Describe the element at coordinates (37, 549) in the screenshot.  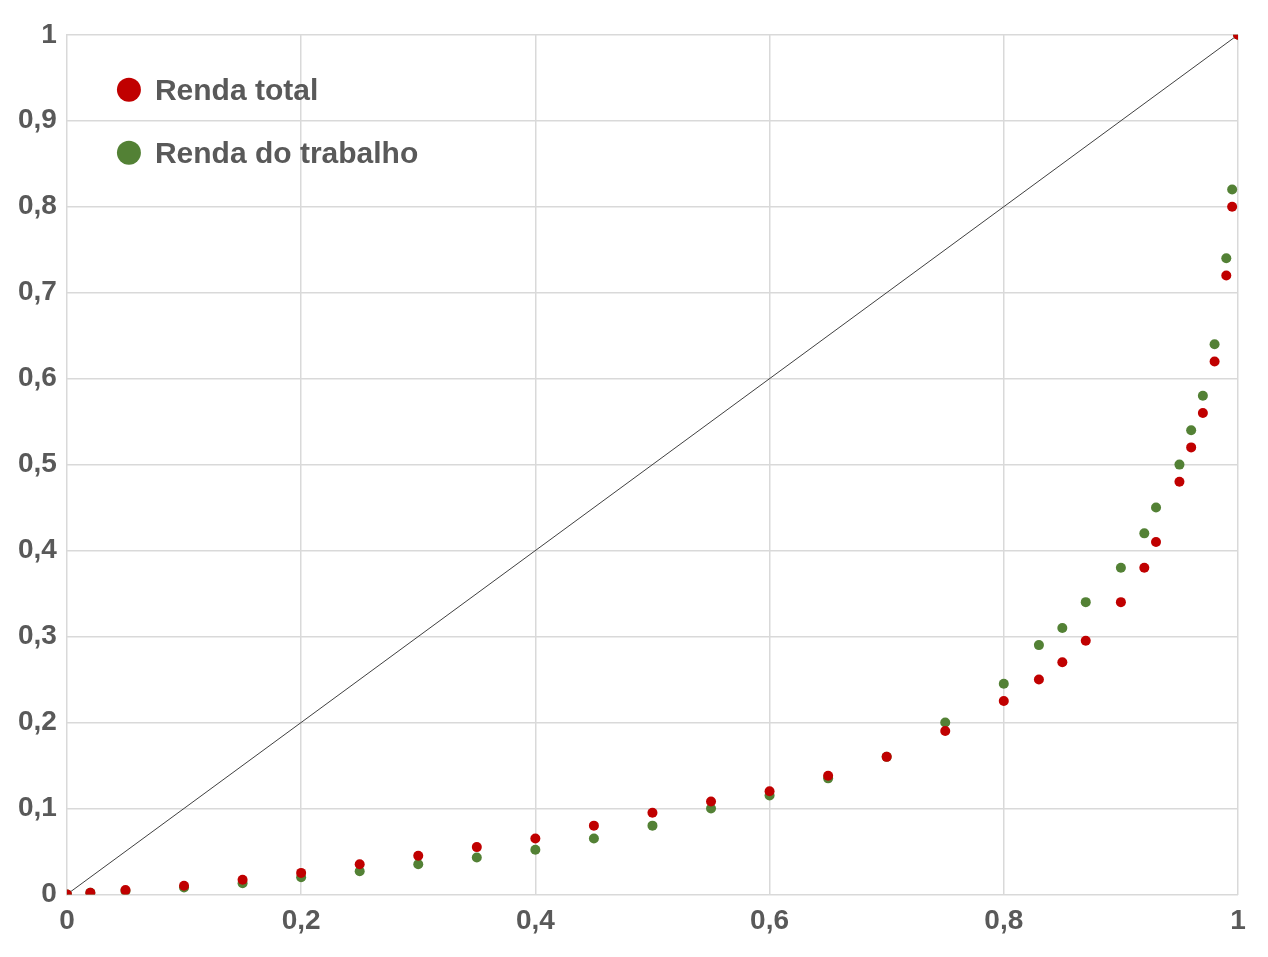
I see `y-tick-label: 0,4` at that location.